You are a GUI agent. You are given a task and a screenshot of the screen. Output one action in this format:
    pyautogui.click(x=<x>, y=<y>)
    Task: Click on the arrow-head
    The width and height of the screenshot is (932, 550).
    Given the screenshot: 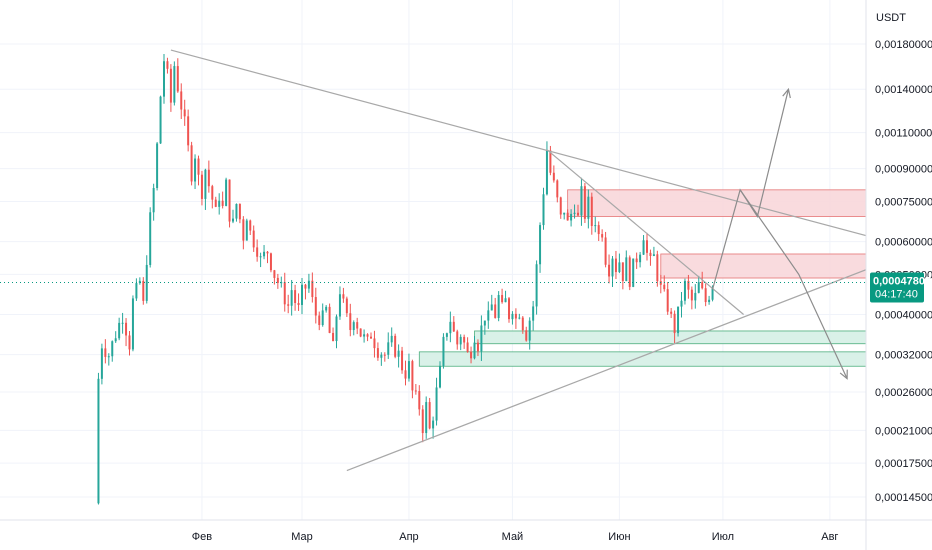 What is the action you would take?
    pyautogui.click(x=786, y=93)
    